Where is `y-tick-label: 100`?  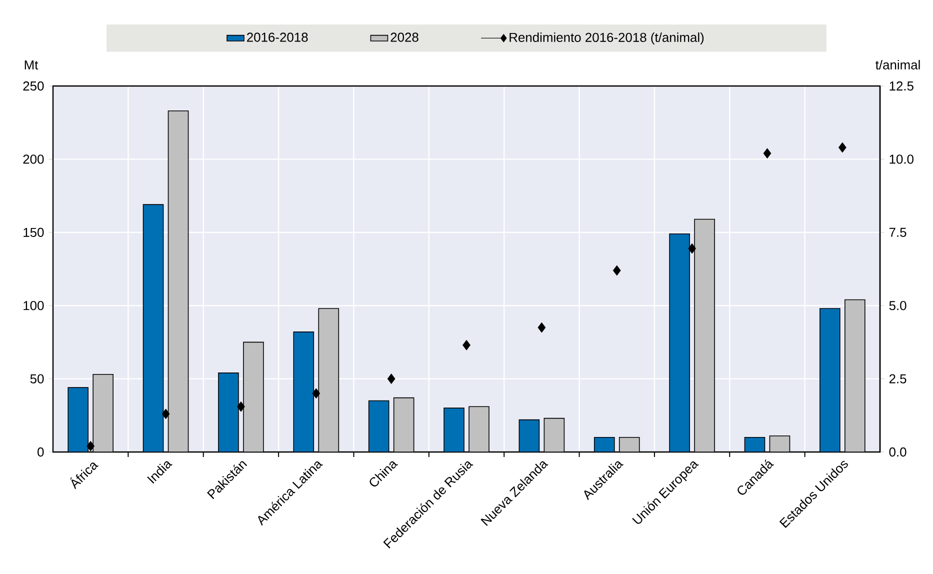
y-tick-label: 100 is located at coordinates (34, 305).